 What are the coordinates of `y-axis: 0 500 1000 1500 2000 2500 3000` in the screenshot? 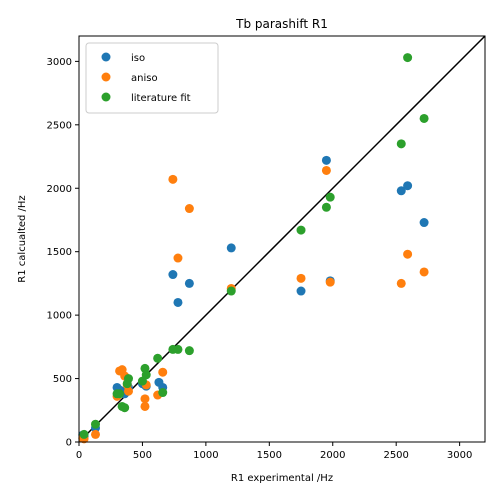 It's located at (63, 253).